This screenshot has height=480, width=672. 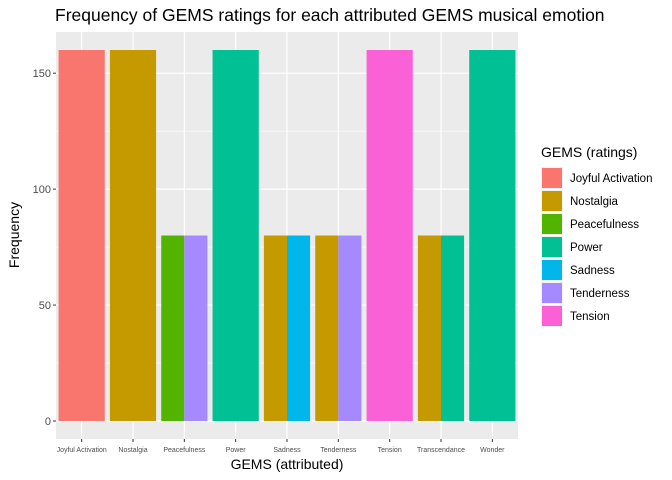 What do you see at coordinates (492, 450) in the screenshot?
I see `x-tick-label: Wonder` at bounding box center [492, 450].